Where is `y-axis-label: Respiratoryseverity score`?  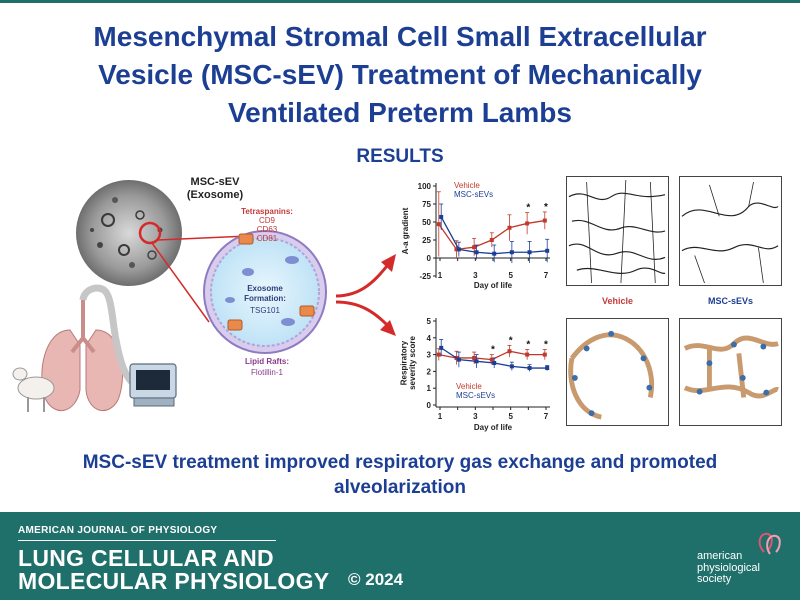
y-axis-label: Respiratoryseverity score is located at coordinates (408, 363).